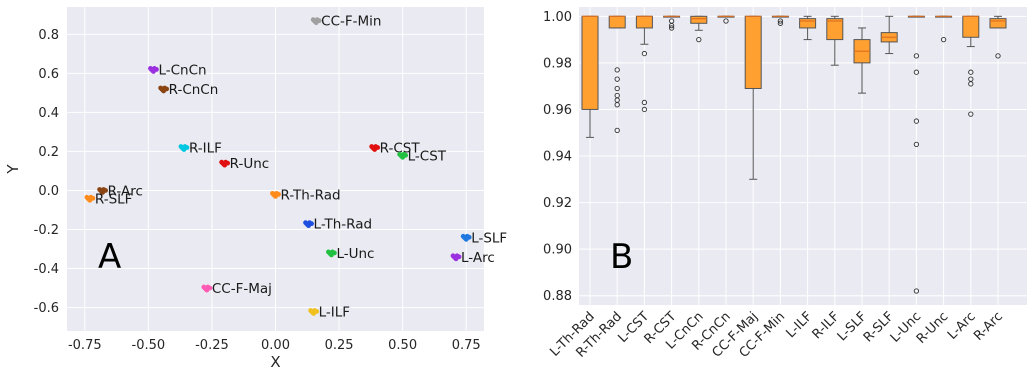 This screenshot has height=370, width=1029. I want to click on scatter-point-r-cst: R-CST, so click(394, 149).